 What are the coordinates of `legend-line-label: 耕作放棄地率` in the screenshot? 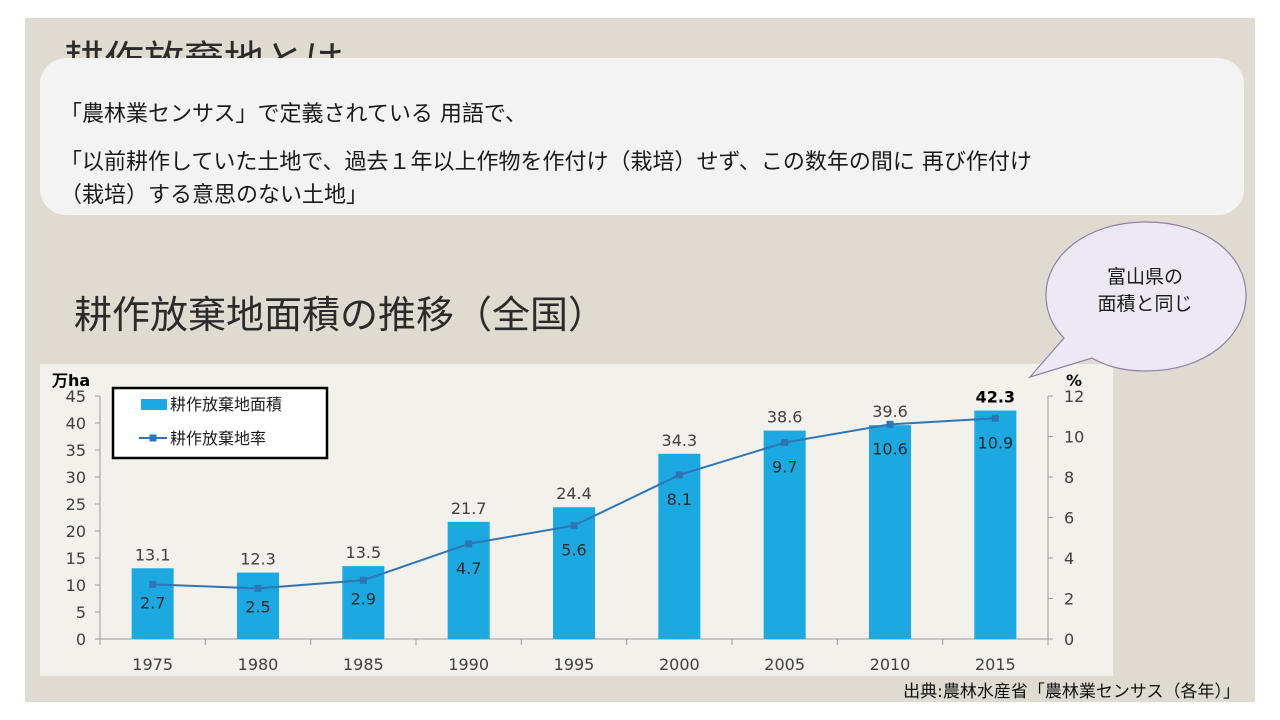 It's located at (218, 438).